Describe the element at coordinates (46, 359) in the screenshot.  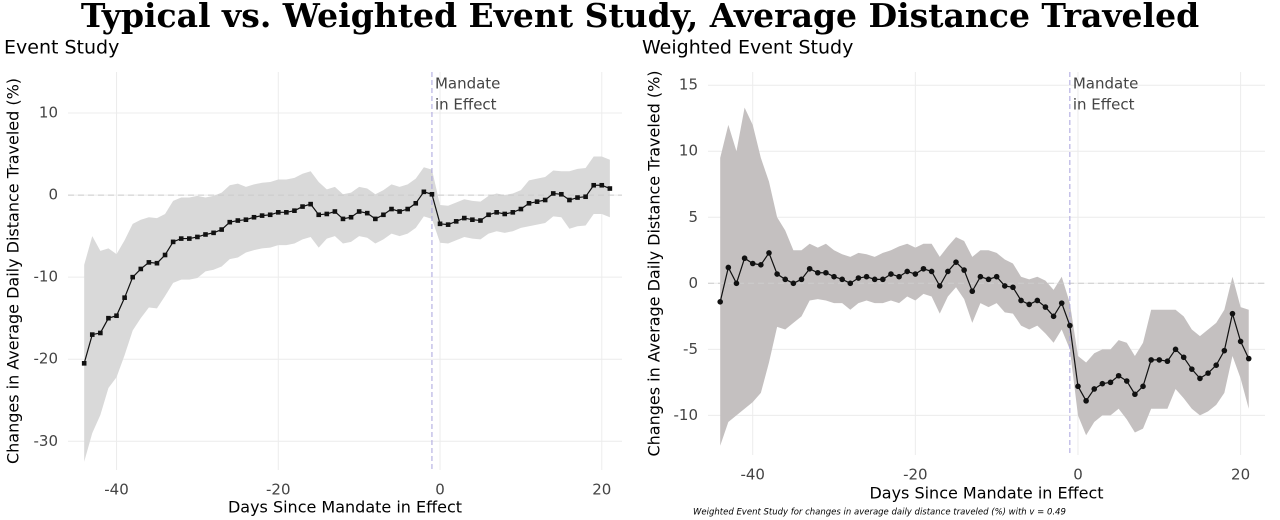
I see `y-tick-label: -20` at that location.